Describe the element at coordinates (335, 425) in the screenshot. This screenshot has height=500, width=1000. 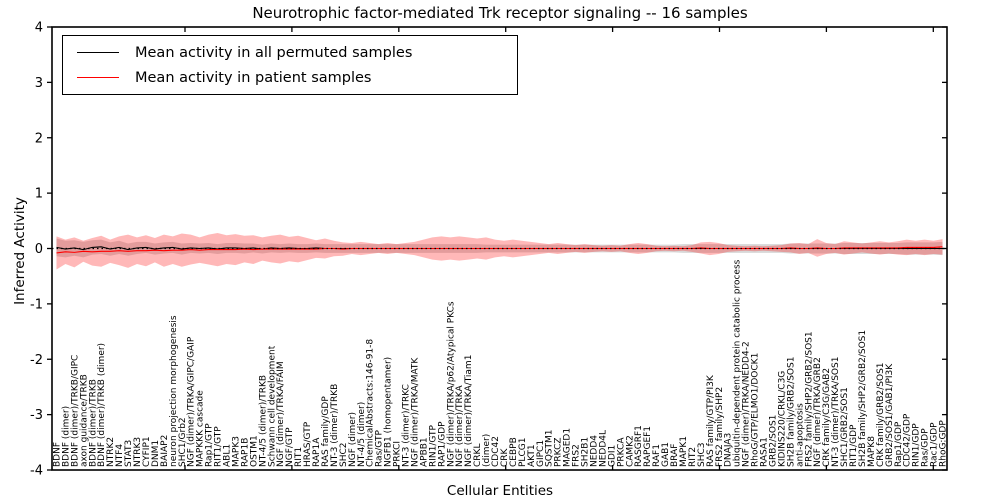
I see `x-category-label: NT-3 (dimer)/TRKB` at that location.